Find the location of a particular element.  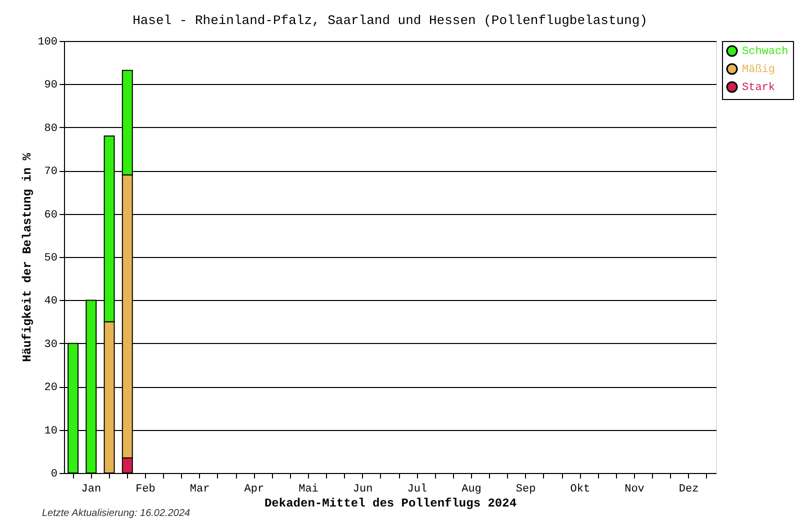

y-tick-label: 70 is located at coordinates (51, 172).